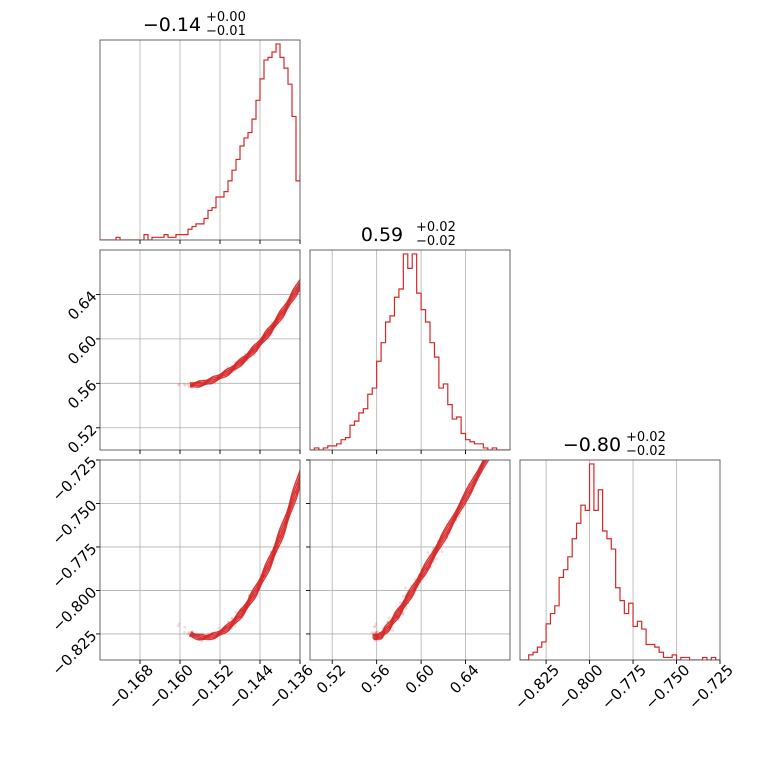 The width and height of the screenshot is (760, 760). I want to click on x-tick-label: −0.825, so click(537, 687).